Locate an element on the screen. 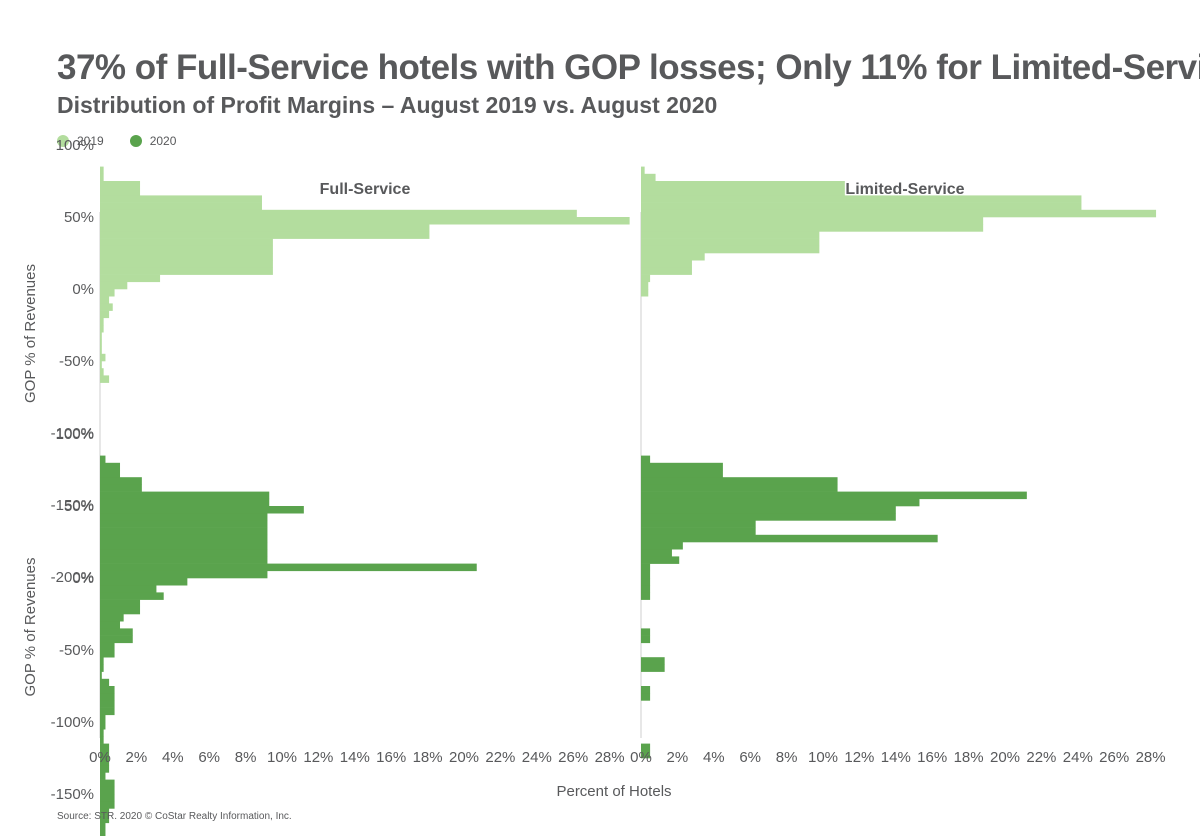 The height and width of the screenshot is (836, 1200). y-axis-title: GOP % of Revenues is located at coordinates (30, 627).